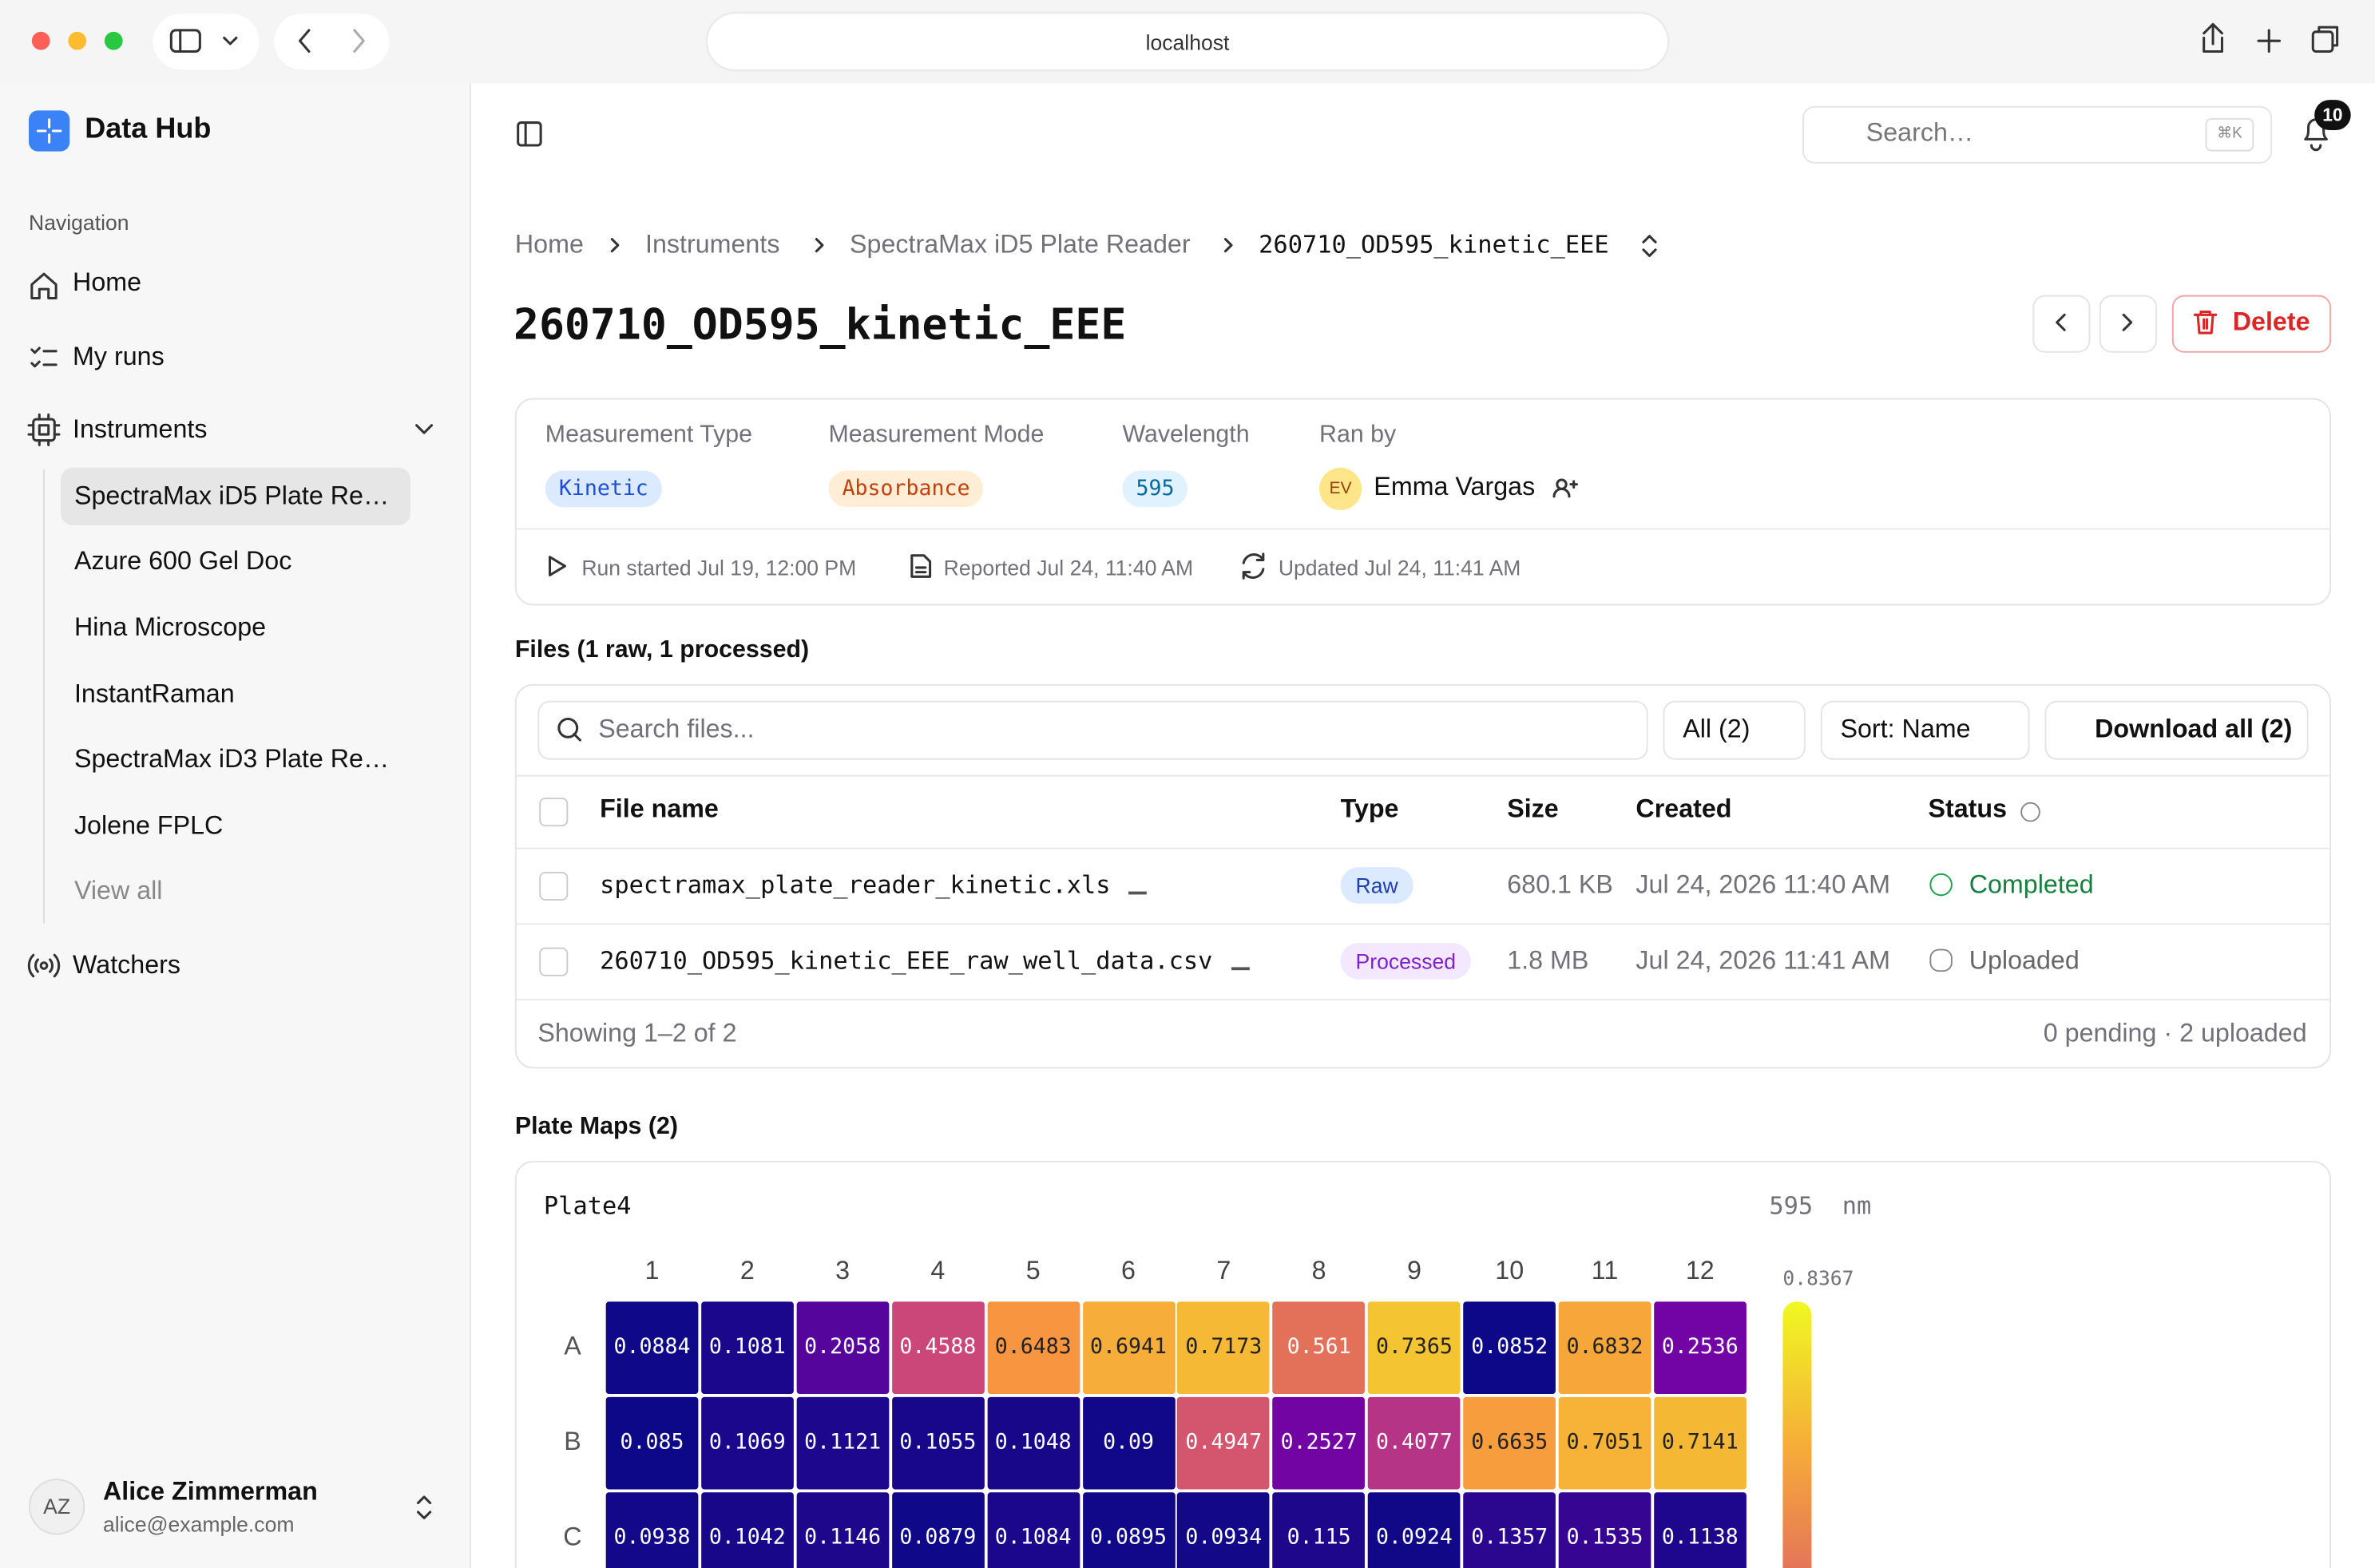  What do you see at coordinates (1033, 1443) in the screenshot?
I see `plate-well: 0.1048` at bounding box center [1033, 1443].